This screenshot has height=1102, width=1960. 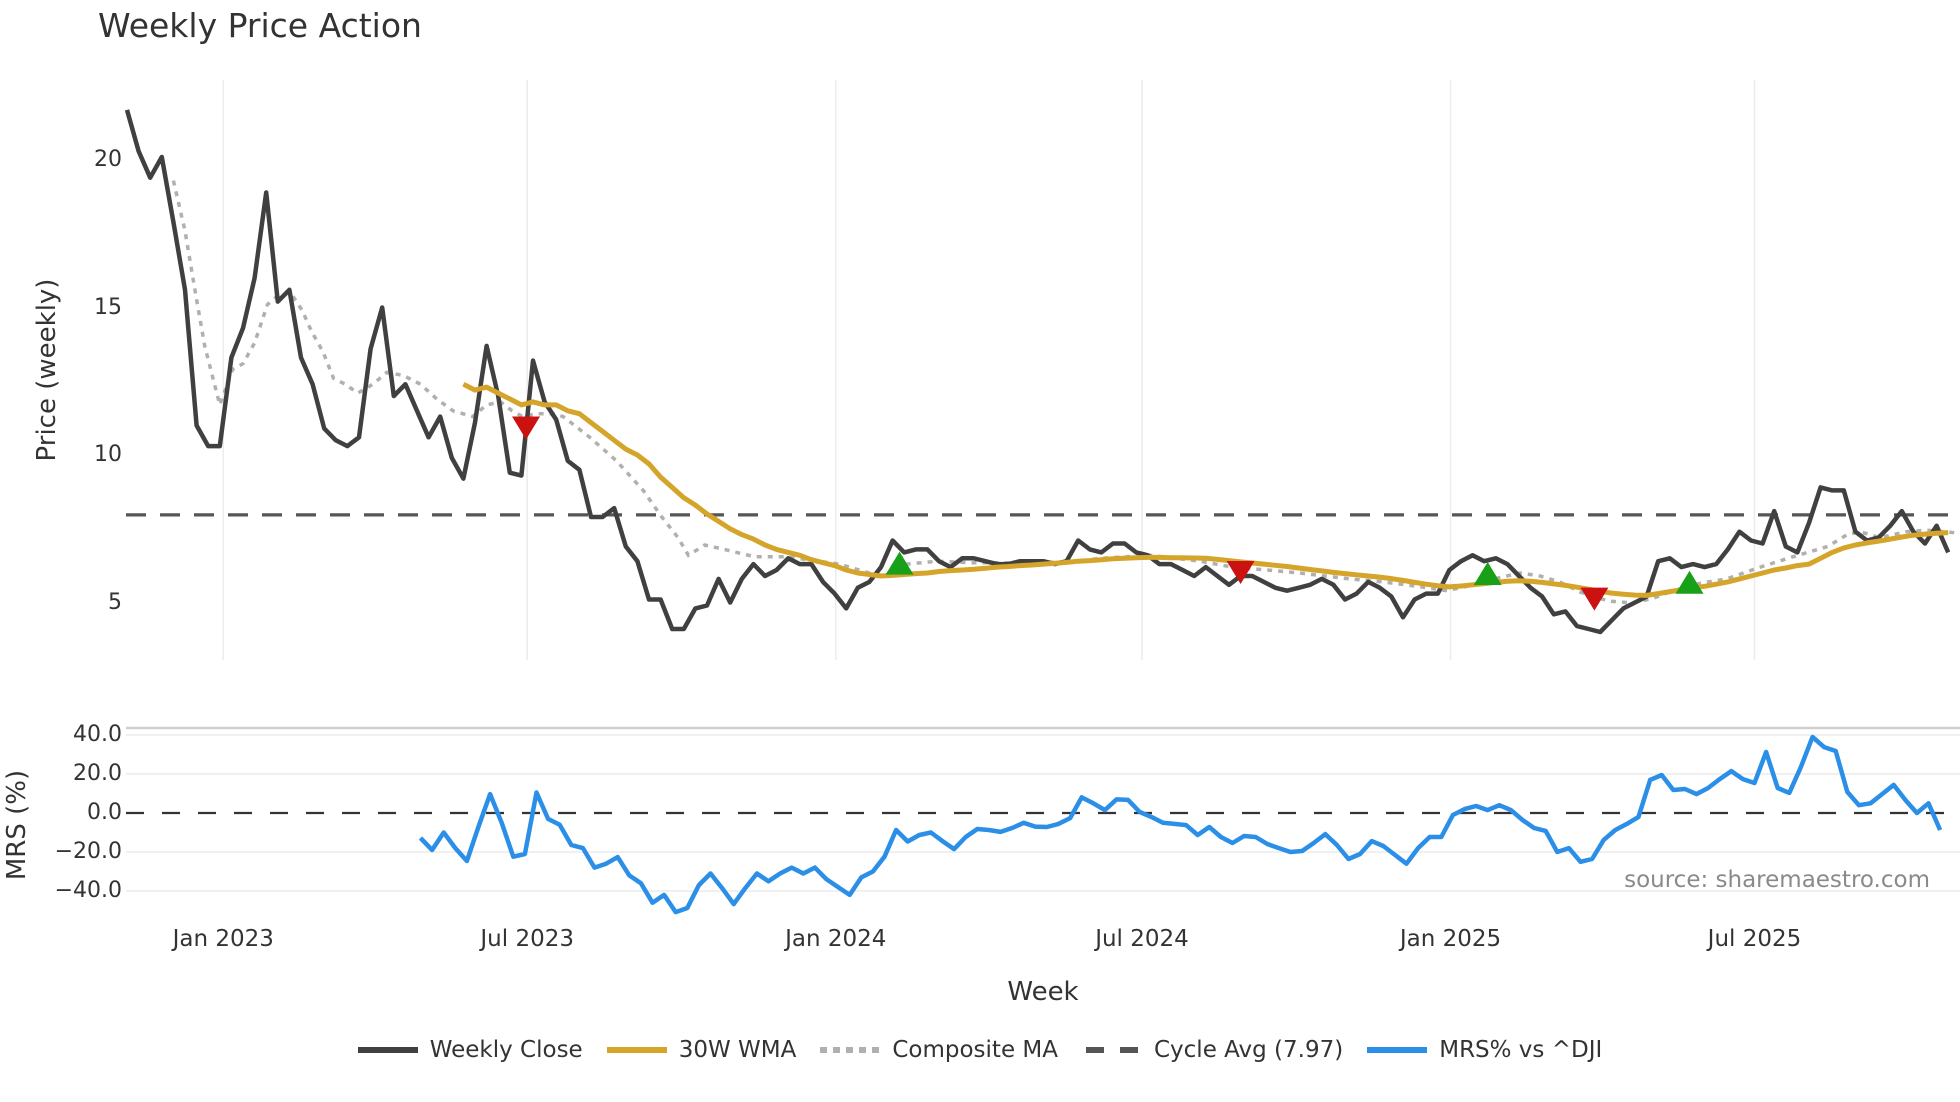 What do you see at coordinates (975, 1050) in the screenshot?
I see `legend-label: Composite MA` at bounding box center [975, 1050].